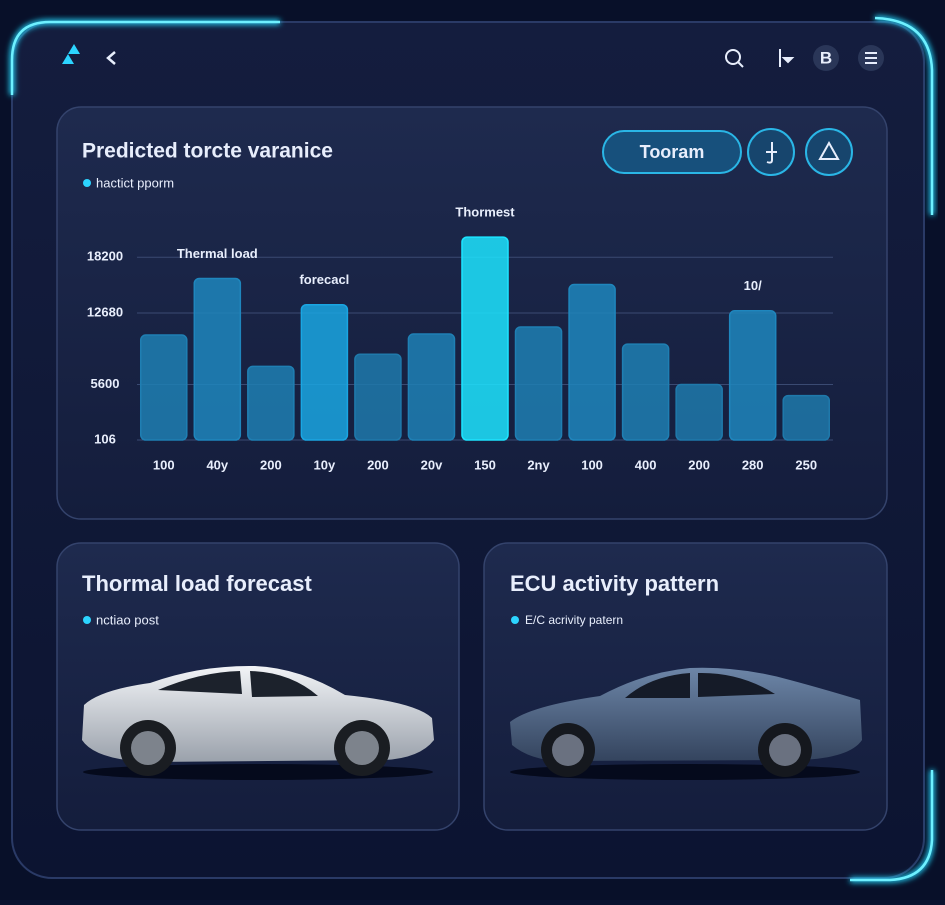 The width and height of the screenshot is (945, 905). What do you see at coordinates (432, 464) in the screenshot?
I see `x-tick-label: 20v` at bounding box center [432, 464].